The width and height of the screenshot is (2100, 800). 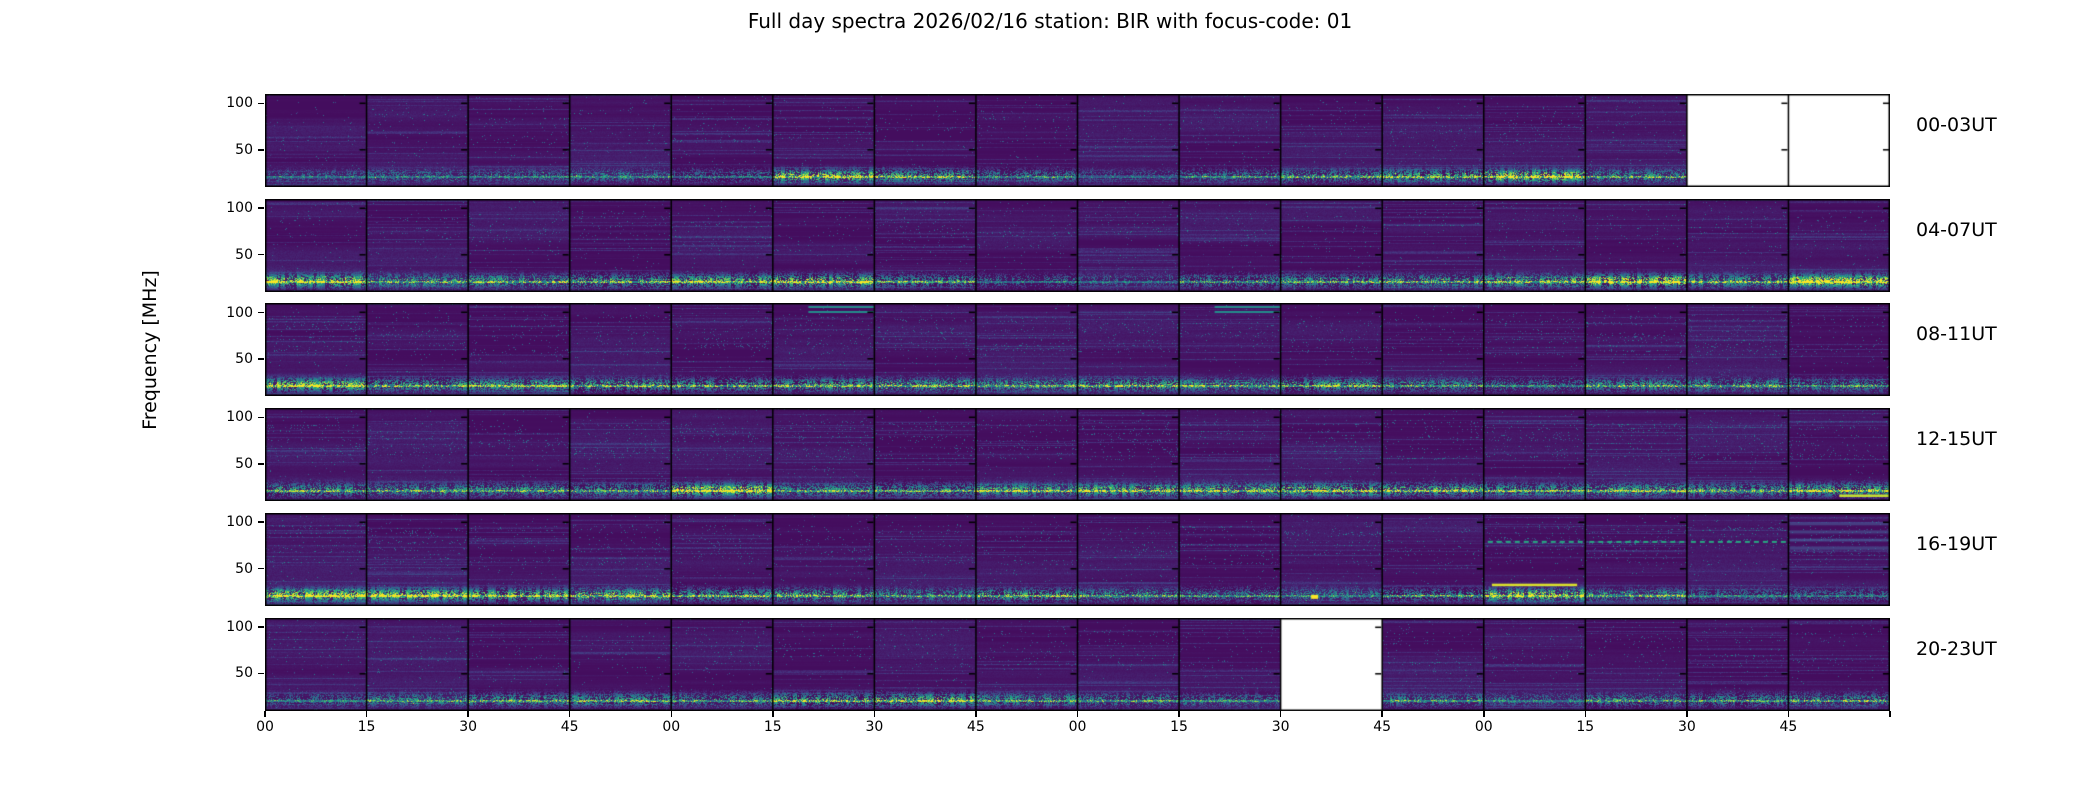 I want to click on spectrogram-row-08-11UT, so click(x=1077, y=350).